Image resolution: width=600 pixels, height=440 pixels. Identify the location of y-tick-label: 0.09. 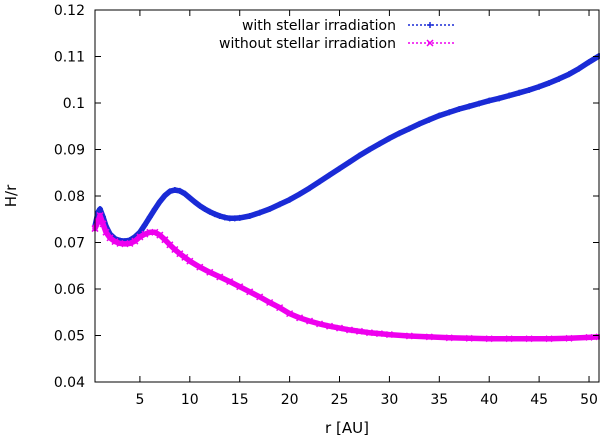
(69, 151).